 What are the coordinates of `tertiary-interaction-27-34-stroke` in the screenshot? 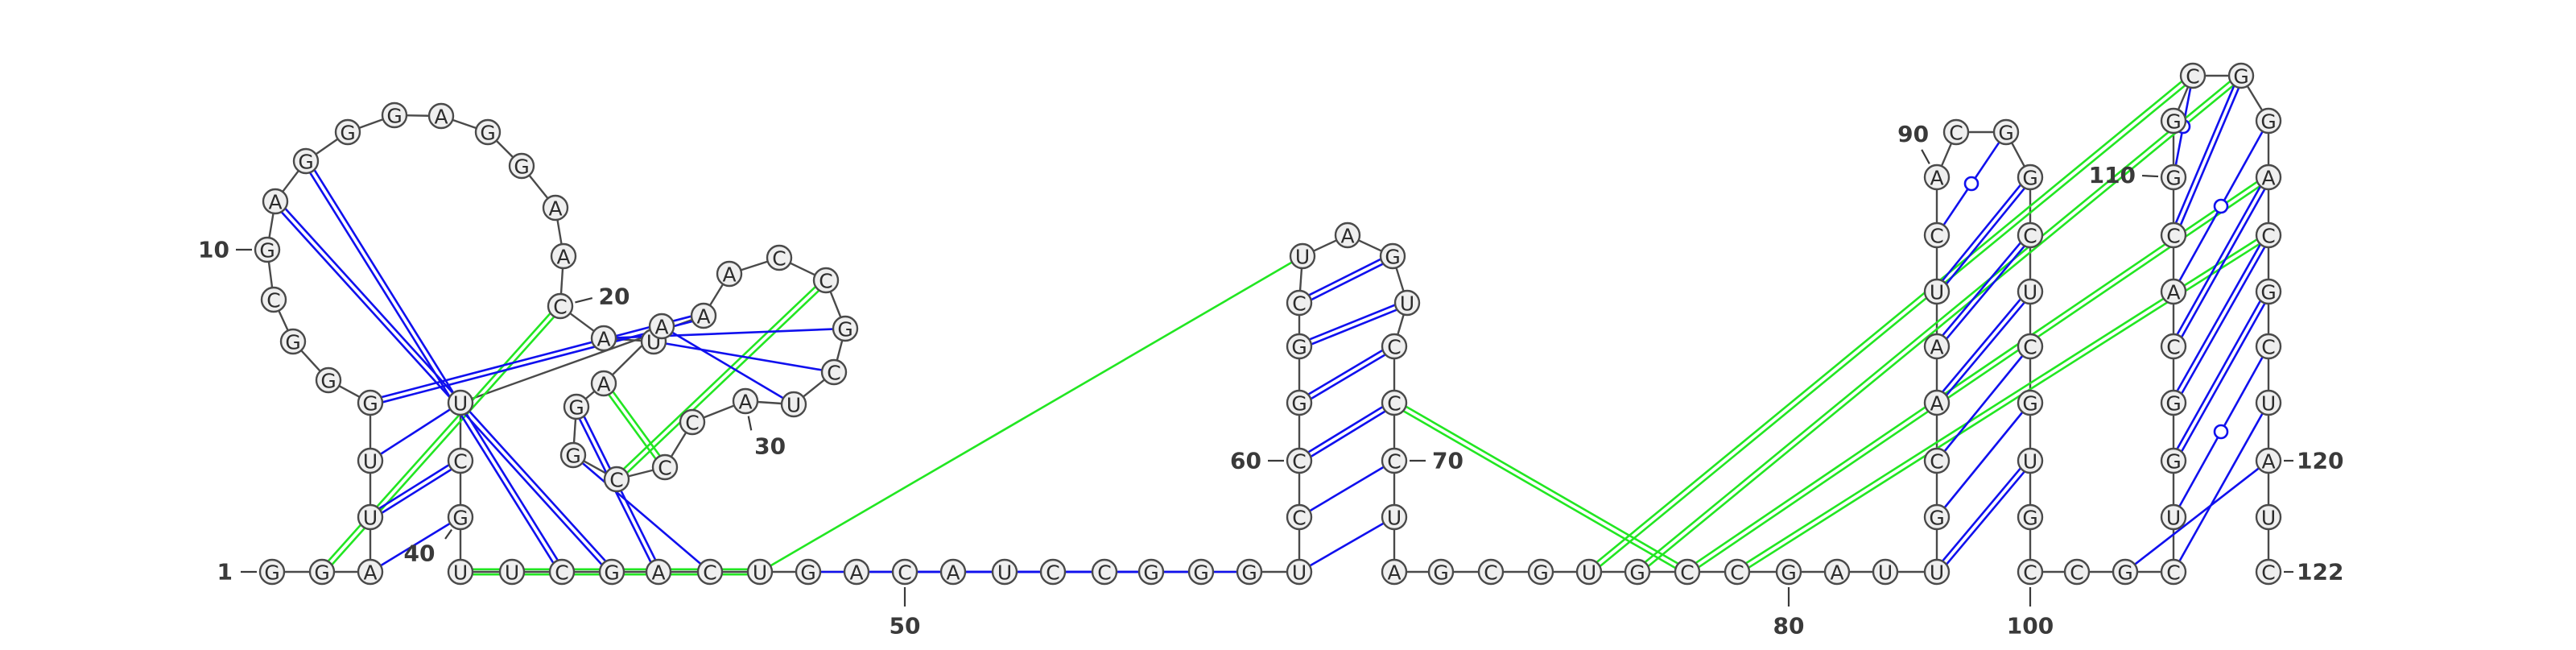 It's located at (719, 378).